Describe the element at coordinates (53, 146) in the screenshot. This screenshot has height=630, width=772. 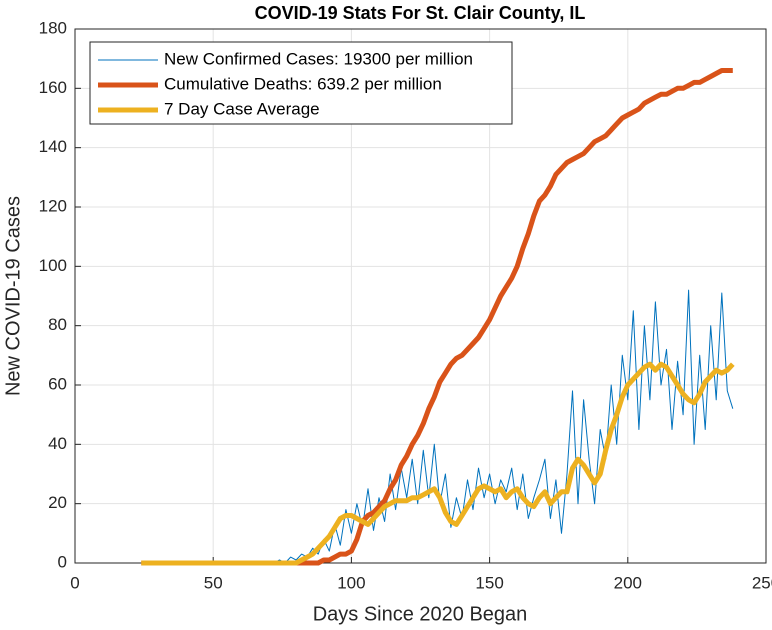
I see `y-tick-label: 140` at that location.